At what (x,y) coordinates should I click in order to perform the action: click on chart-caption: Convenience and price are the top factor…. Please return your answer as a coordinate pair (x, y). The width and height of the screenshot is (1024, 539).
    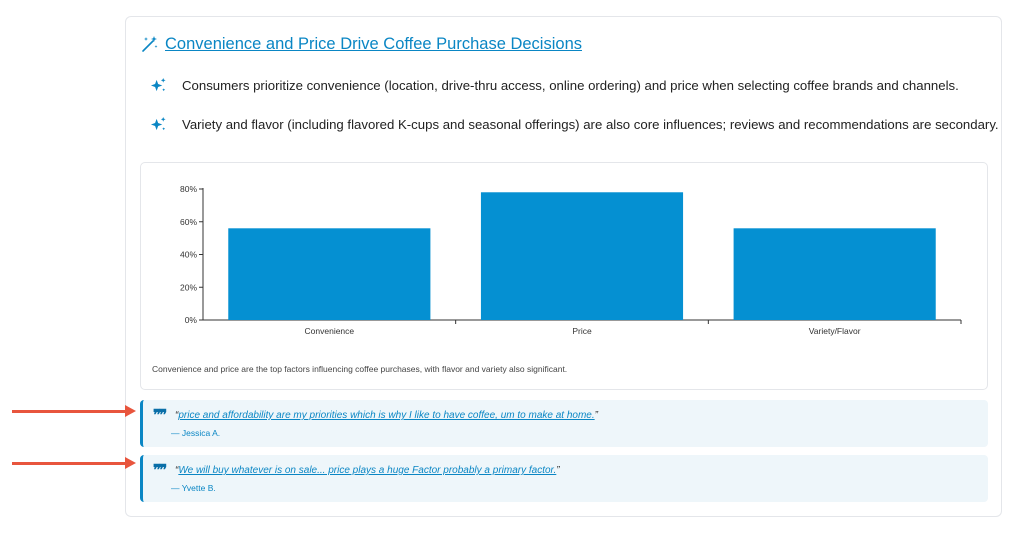
    Looking at the image, I should click on (360, 369).